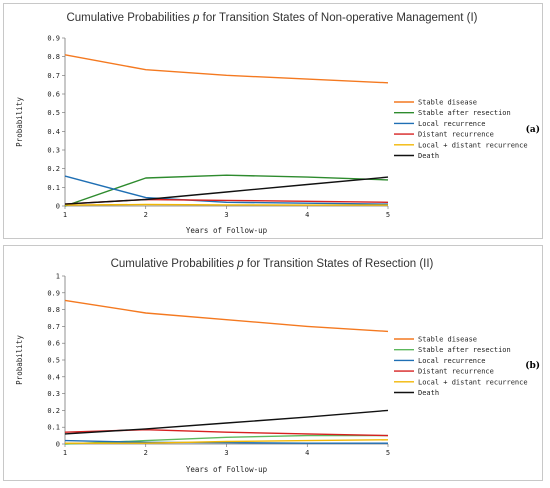 The image size is (550, 488). I want to click on y-tick-label: 1, so click(58, 277).